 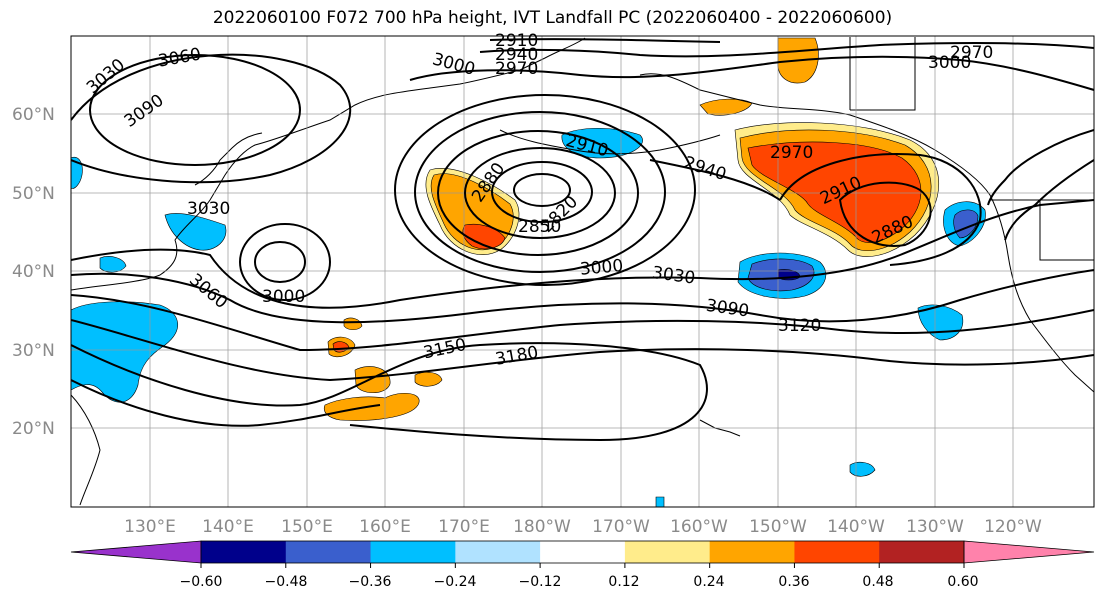 I want to click on colorbar-tick-label: −0.60, so click(x=201, y=582).